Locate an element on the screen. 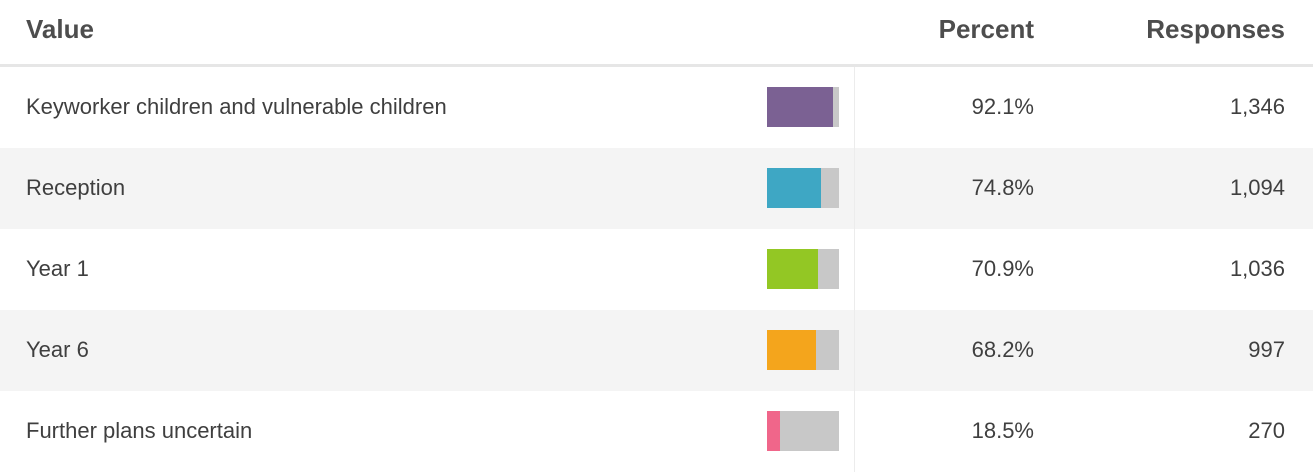 The width and height of the screenshot is (1313, 472). row-percent: 70.9% is located at coordinates (1002, 268).